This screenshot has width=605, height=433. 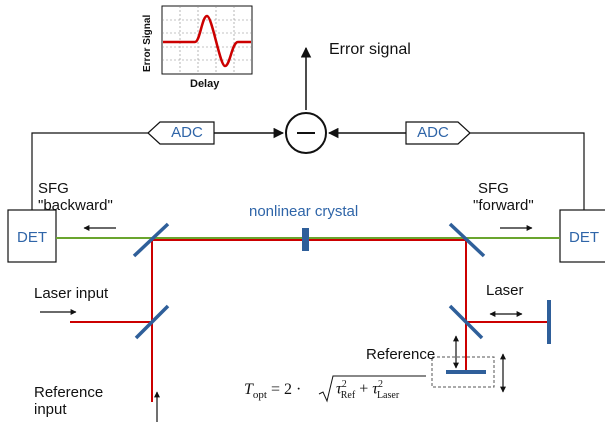 What do you see at coordinates (152, 322) in the screenshot?
I see `mirror-bottom-left` at bounding box center [152, 322].